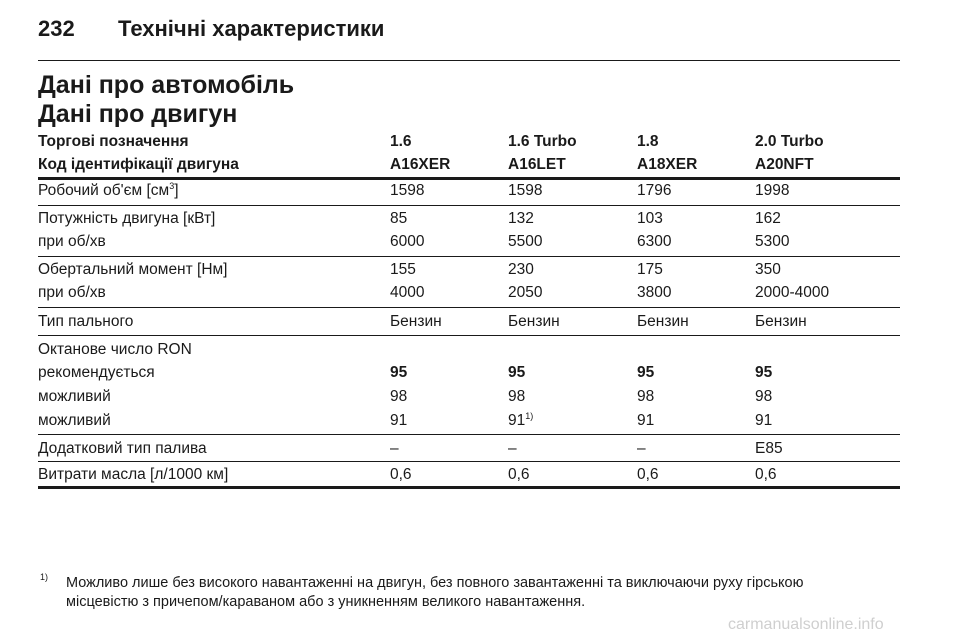 This screenshot has width=960, height=642. I want to click on footnote-ref: 1), so click(529, 416).